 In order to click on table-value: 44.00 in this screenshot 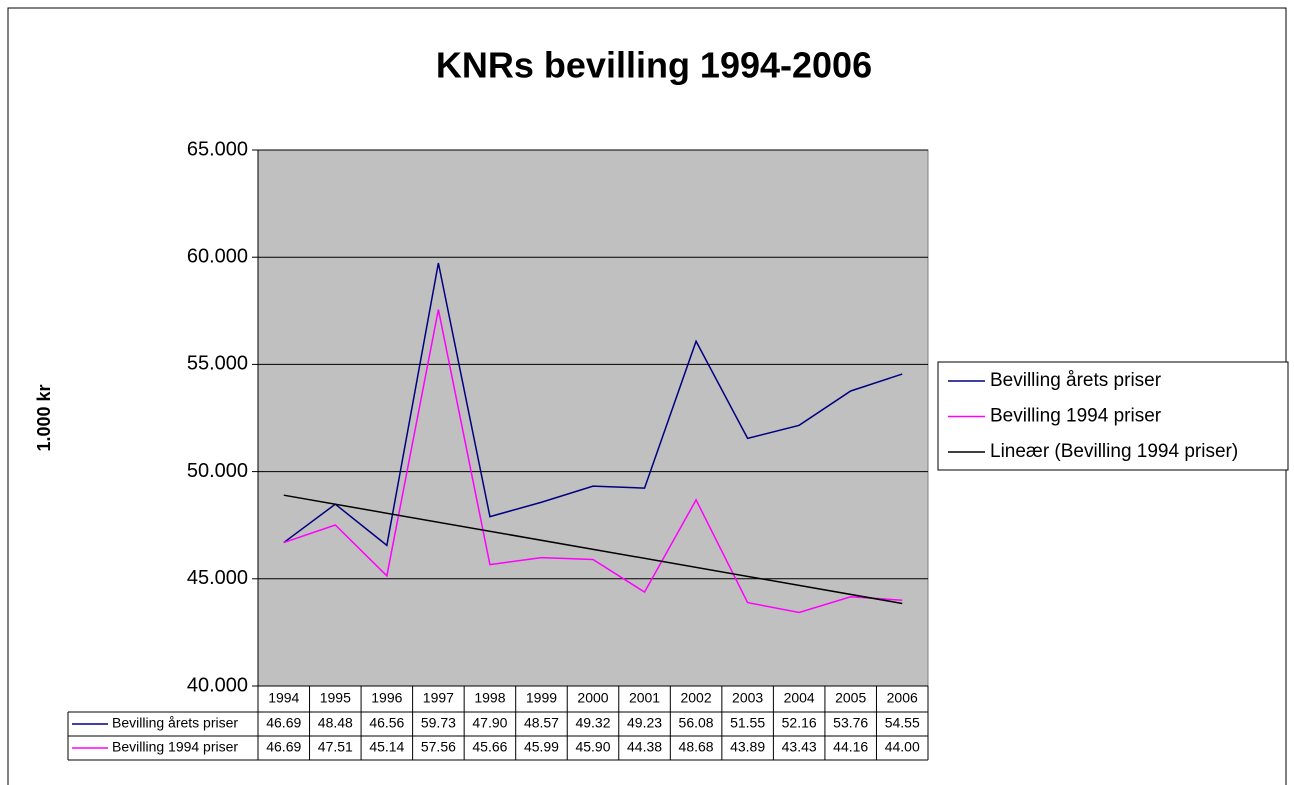, I will do `click(902, 747)`.